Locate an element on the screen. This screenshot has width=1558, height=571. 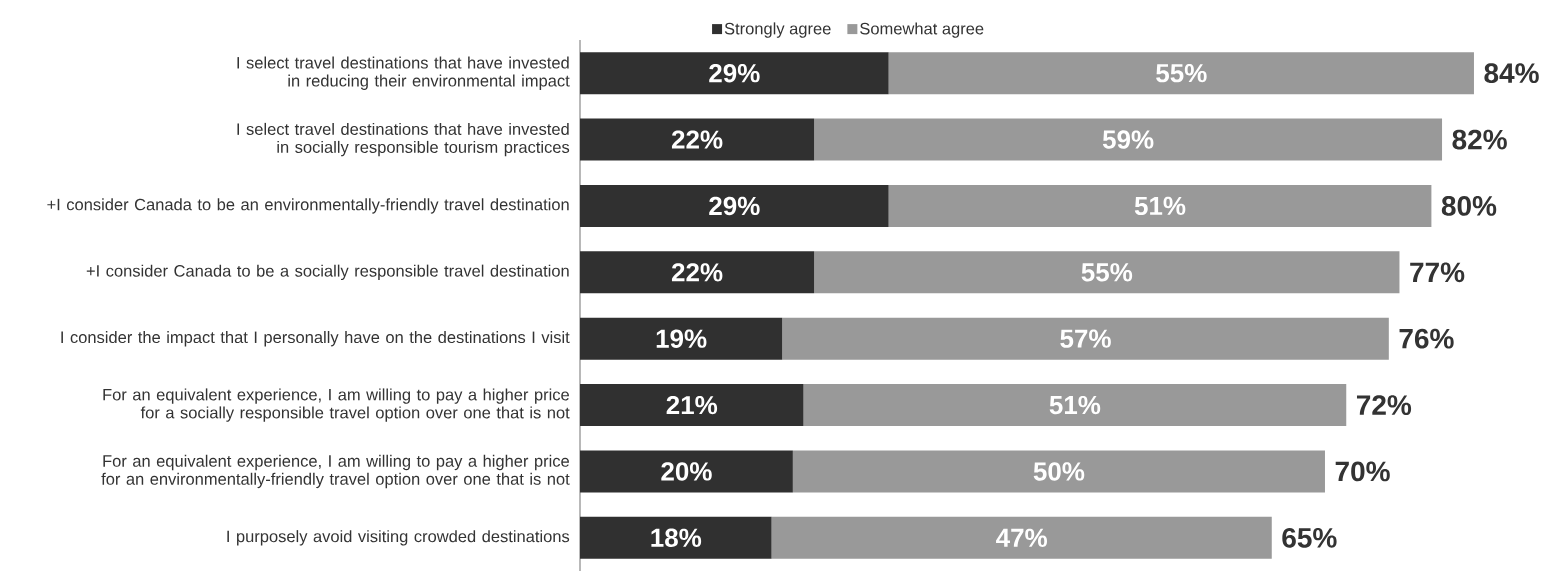
data-label: 20% is located at coordinates (686, 471).